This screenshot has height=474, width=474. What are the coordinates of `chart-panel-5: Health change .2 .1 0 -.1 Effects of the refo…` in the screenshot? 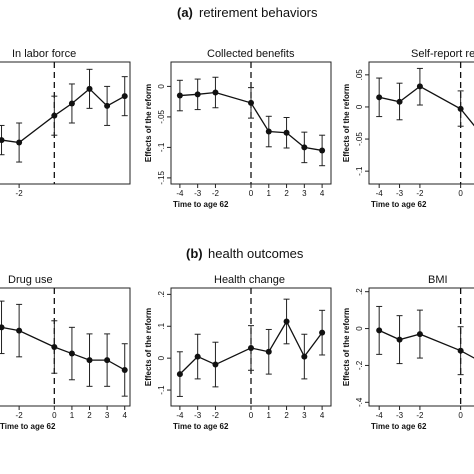 It's located at (238, 352).